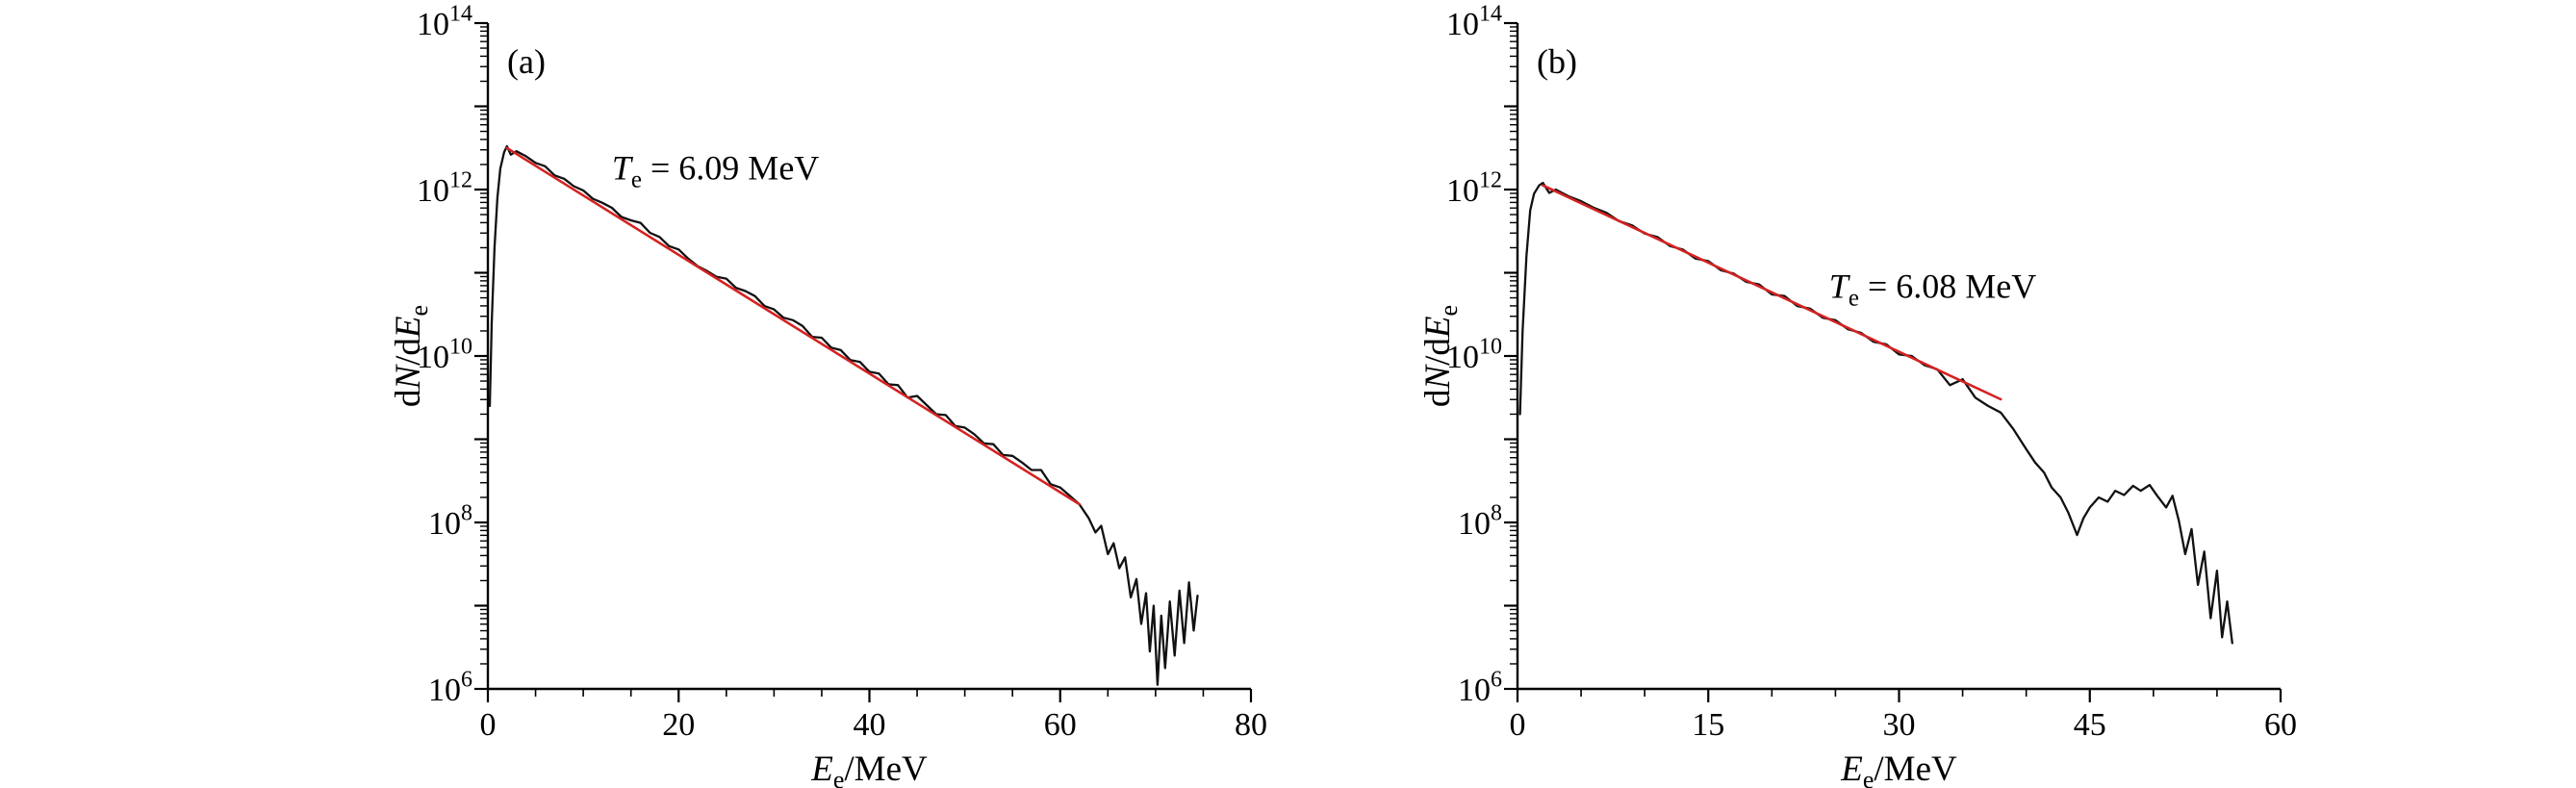  Describe the element at coordinates (869, 769) in the screenshot. I see `x-axis-label-a: Ee/MeV` at that location.